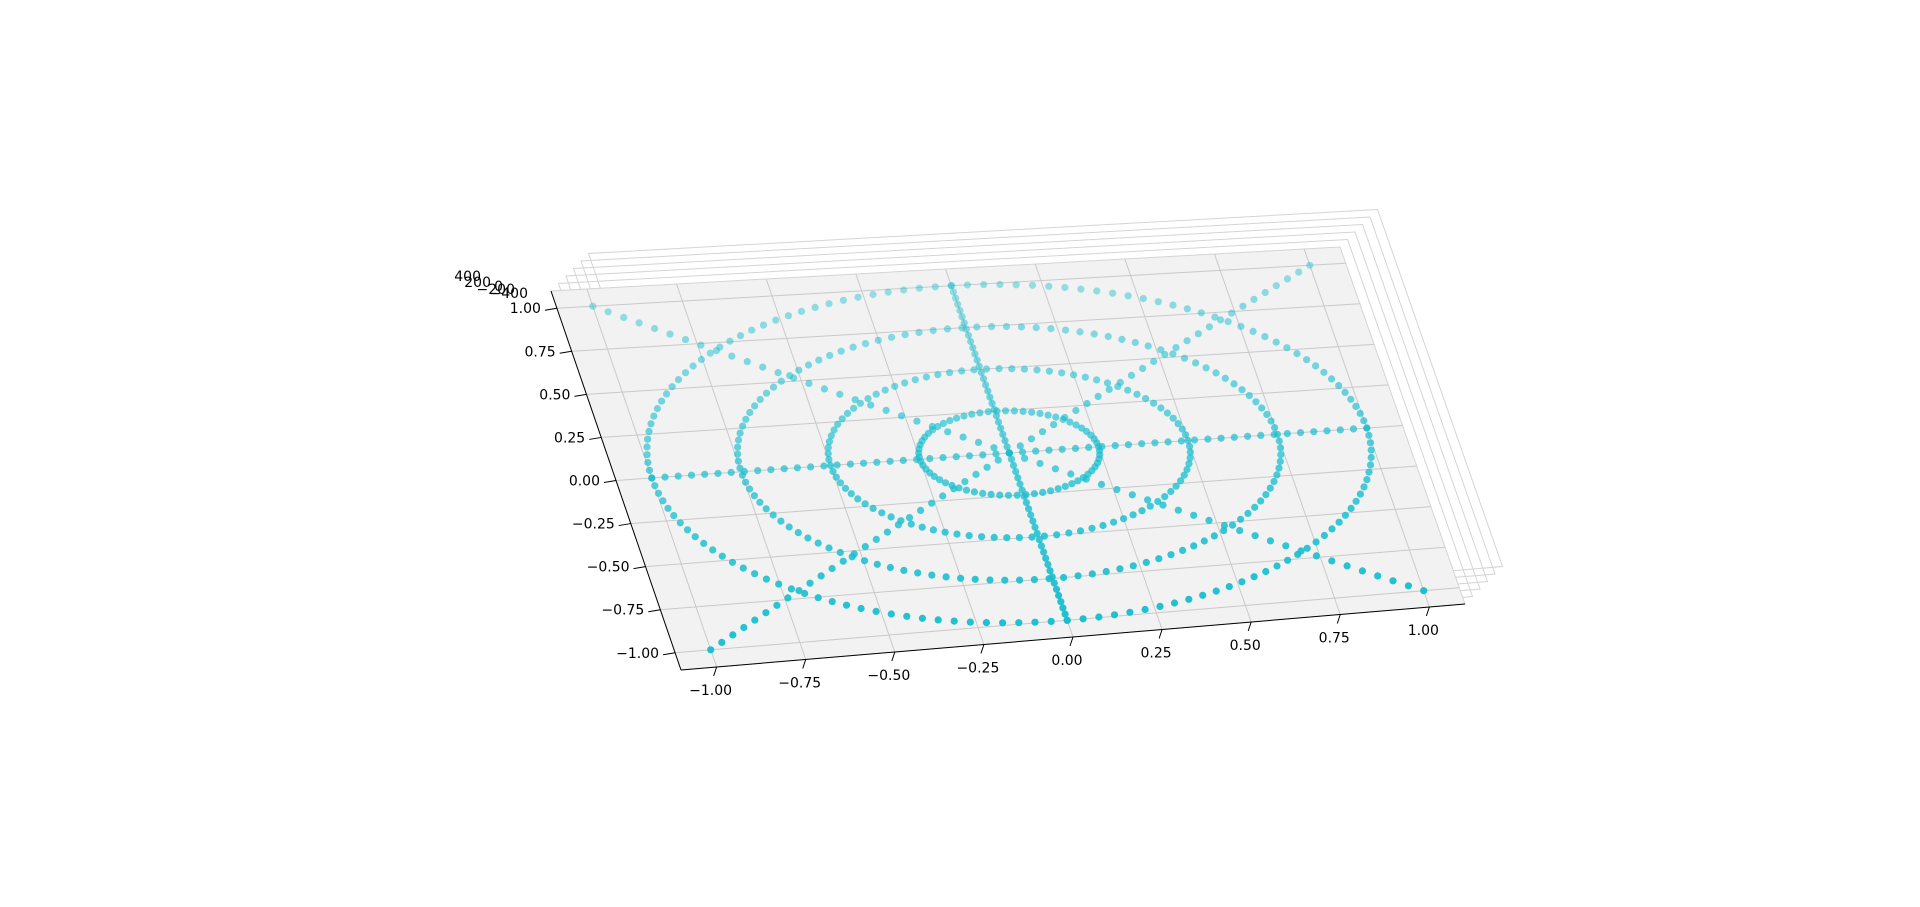  What do you see at coordinates (977, 669) in the screenshot?
I see `x-tick-label: −0.25` at bounding box center [977, 669].